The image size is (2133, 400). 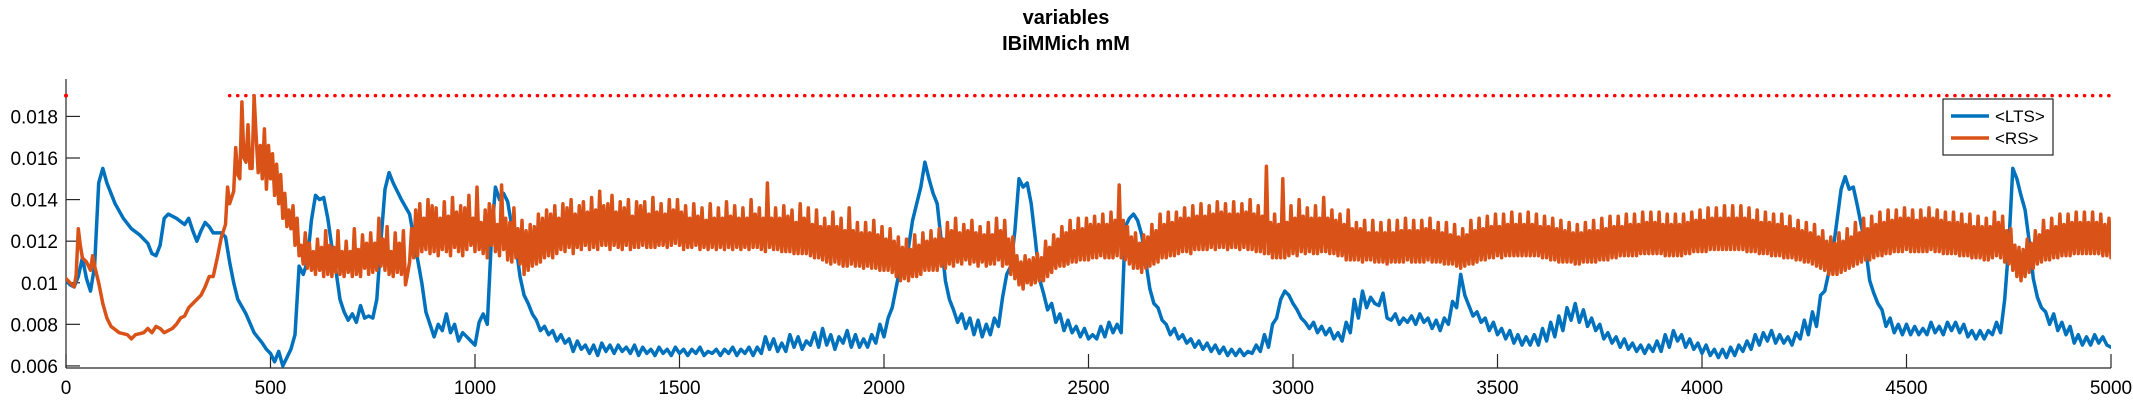 What do you see at coordinates (34, 367) in the screenshot?
I see `y-tick-label: 0.006` at bounding box center [34, 367].